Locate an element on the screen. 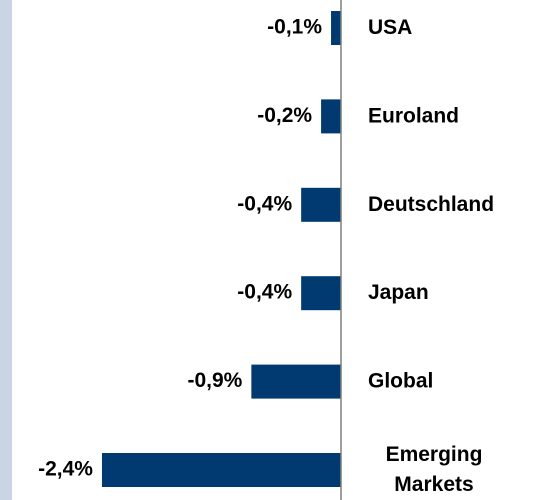 The width and height of the screenshot is (548, 500). category-line: Euroland is located at coordinates (413, 115).